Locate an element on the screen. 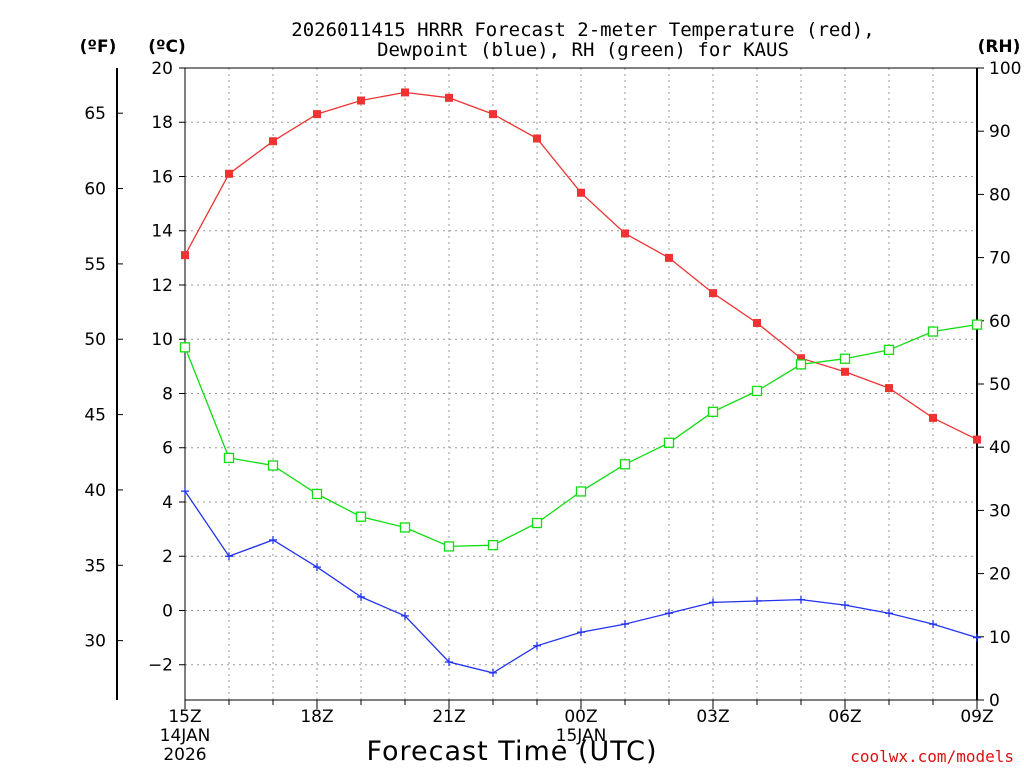  fahrenheit-tick-label: 35 is located at coordinates (95, 566).